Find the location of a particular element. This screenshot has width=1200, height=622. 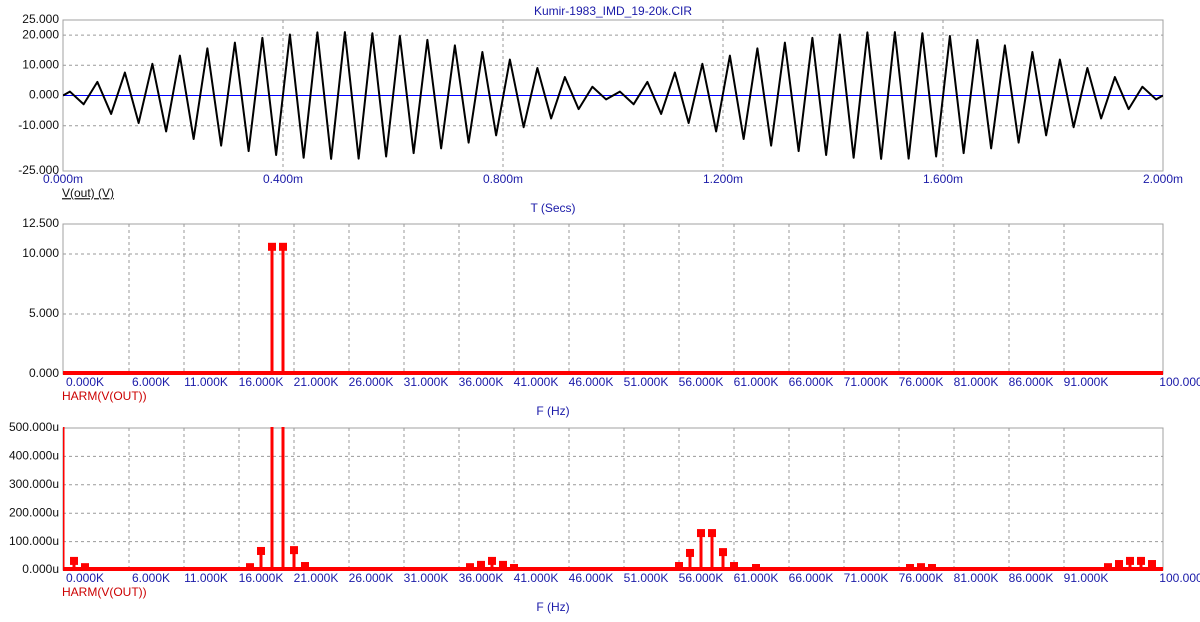

x-axis-label: T (Secs) is located at coordinates (552, 208).